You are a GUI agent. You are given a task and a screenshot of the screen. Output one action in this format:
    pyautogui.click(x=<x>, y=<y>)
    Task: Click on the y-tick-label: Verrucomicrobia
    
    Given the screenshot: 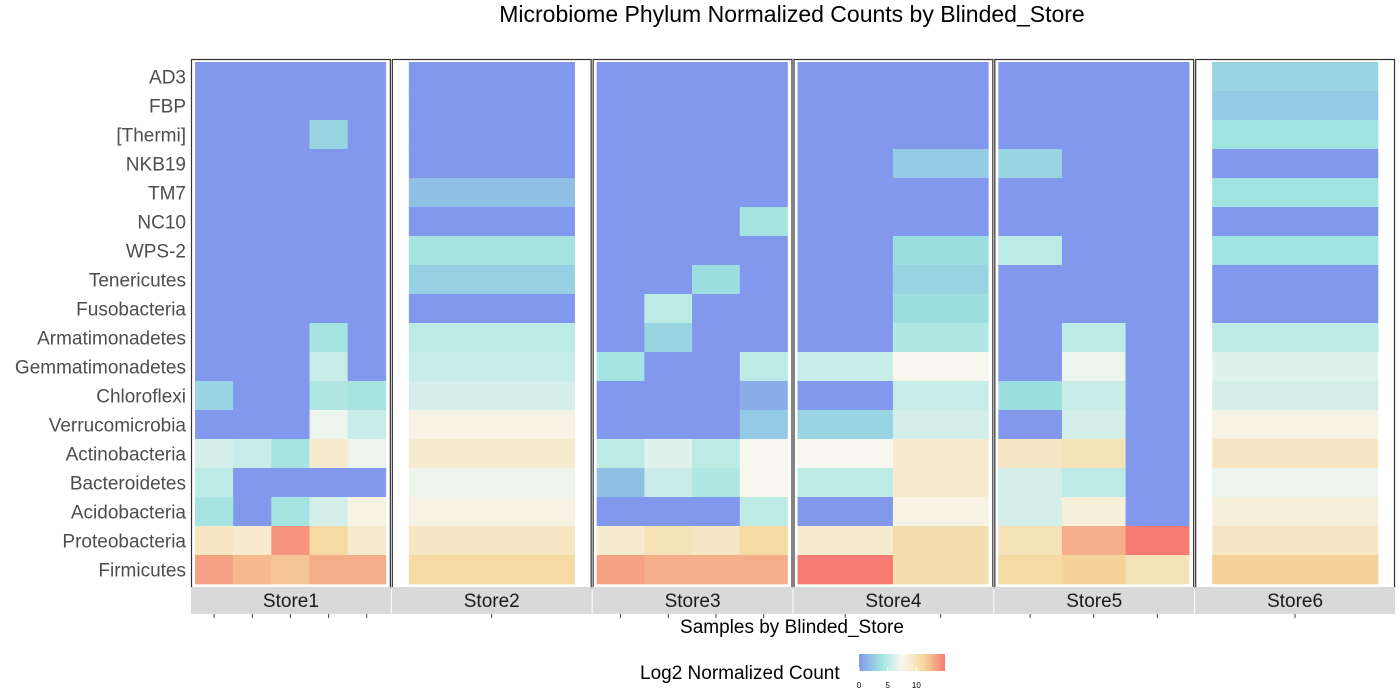 What is the action you would take?
    pyautogui.click(x=118, y=426)
    